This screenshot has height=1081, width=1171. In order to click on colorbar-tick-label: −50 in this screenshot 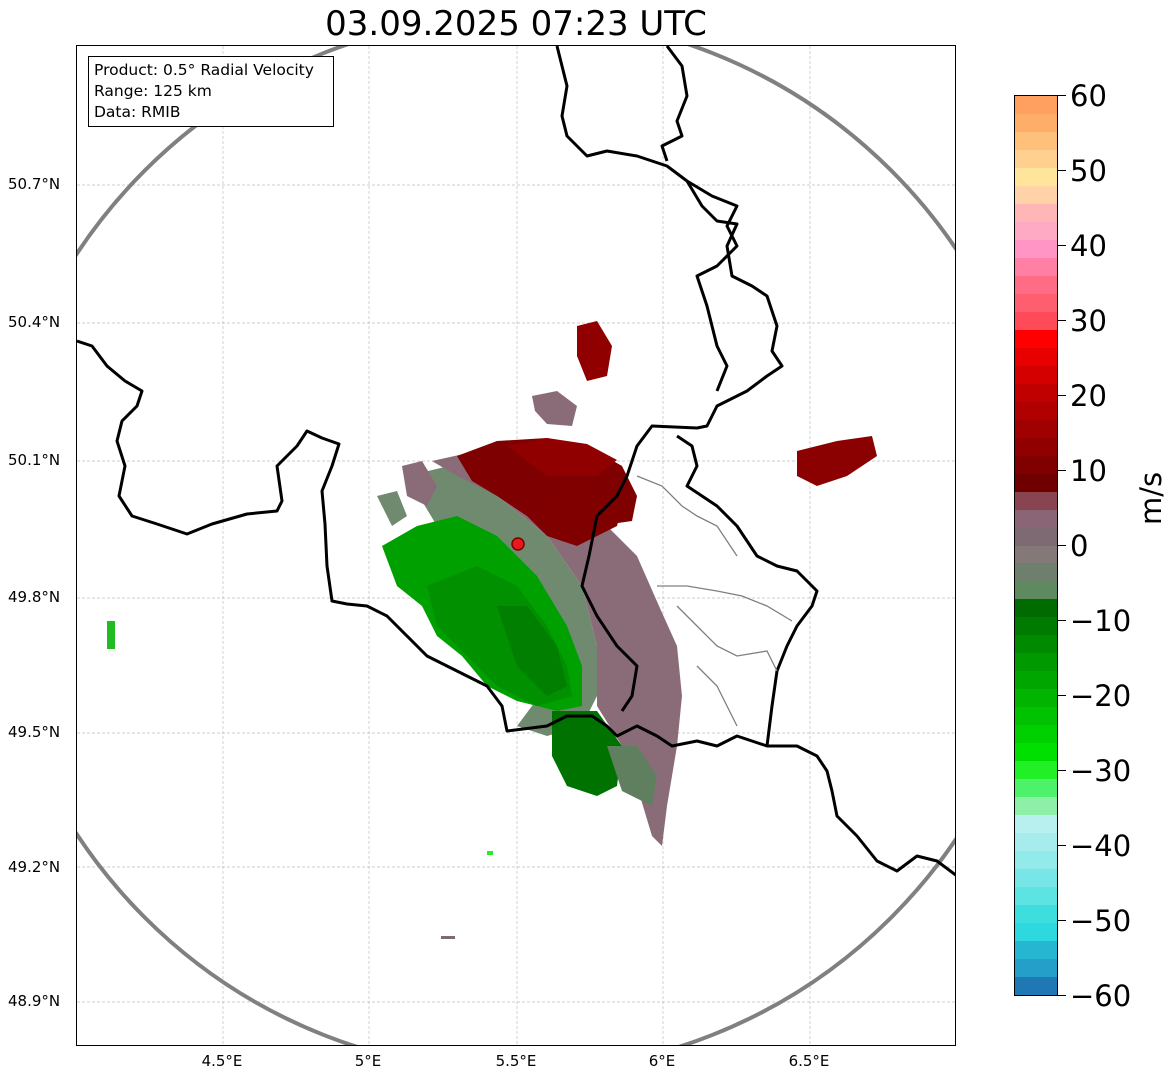, I will do `click(1101, 921)`.